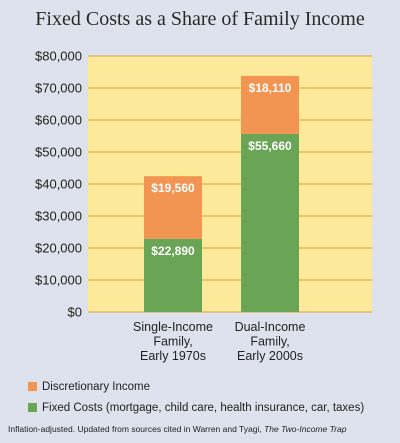  Describe the element at coordinates (96, 386) in the screenshot. I see `legend-label: Discretionary Income` at that location.